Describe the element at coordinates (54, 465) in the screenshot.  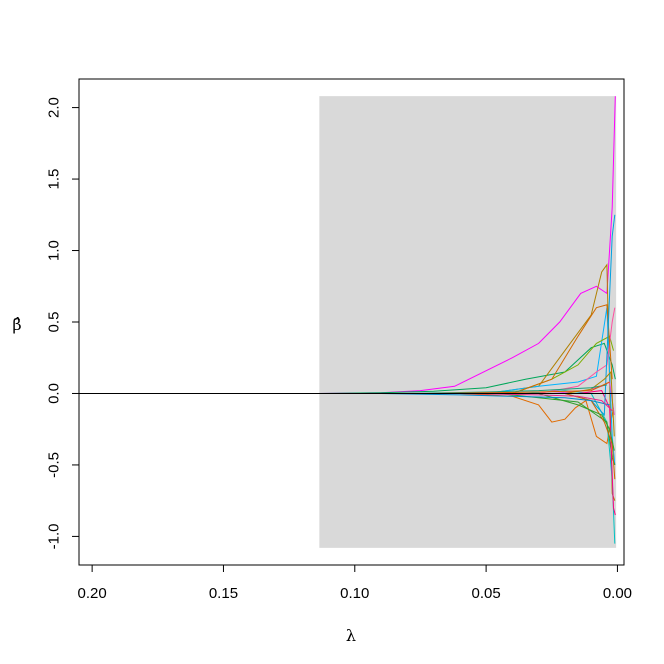
I see `y-tick-label: -0.5` at that location.